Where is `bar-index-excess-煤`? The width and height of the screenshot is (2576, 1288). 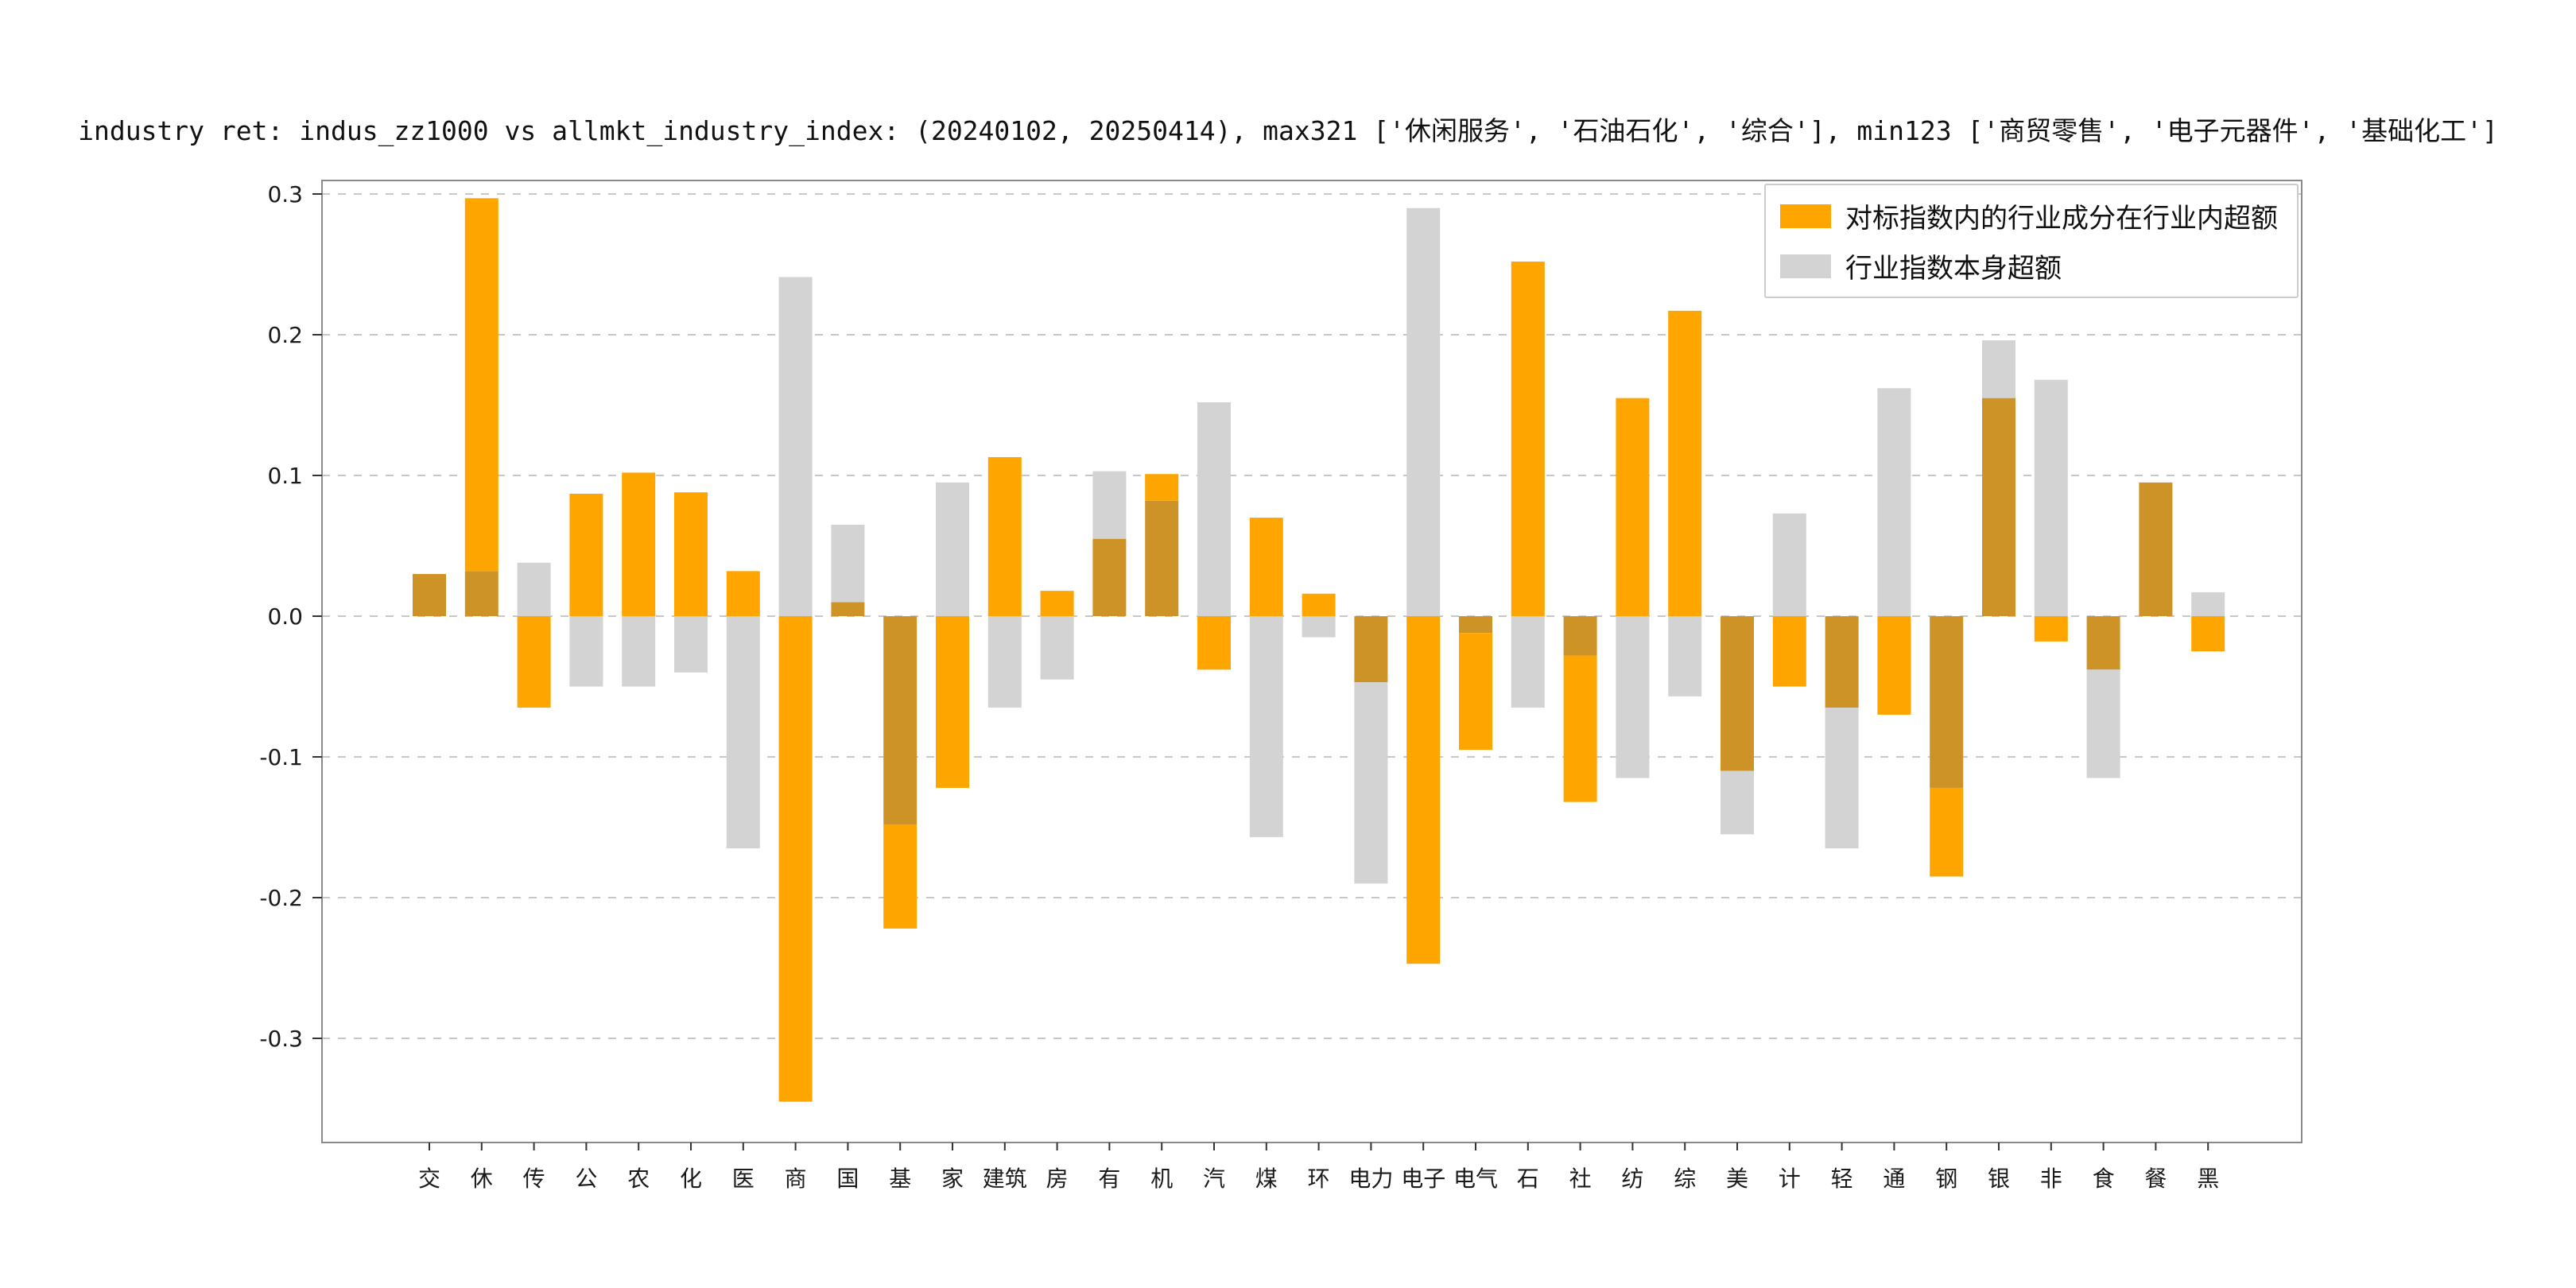
bar-index-excess-煤 is located at coordinates (1266, 727).